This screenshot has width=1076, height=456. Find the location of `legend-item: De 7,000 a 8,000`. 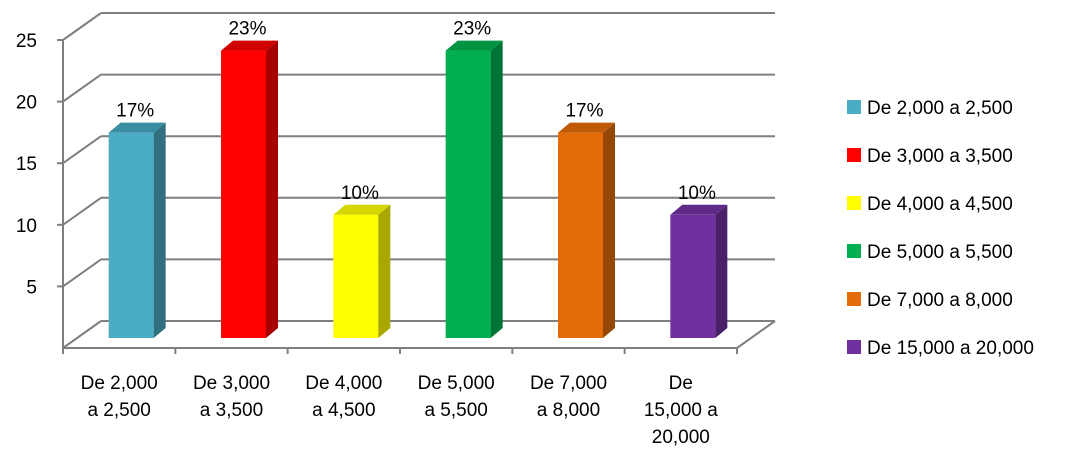

legend-item: De 7,000 a 8,000 is located at coordinates (930, 300).